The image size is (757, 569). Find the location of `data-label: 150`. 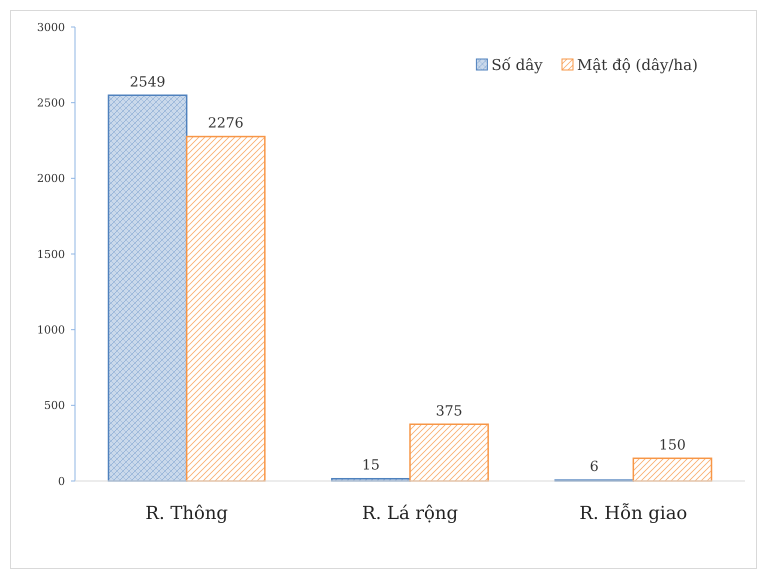

data-label: 150 is located at coordinates (672, 445).